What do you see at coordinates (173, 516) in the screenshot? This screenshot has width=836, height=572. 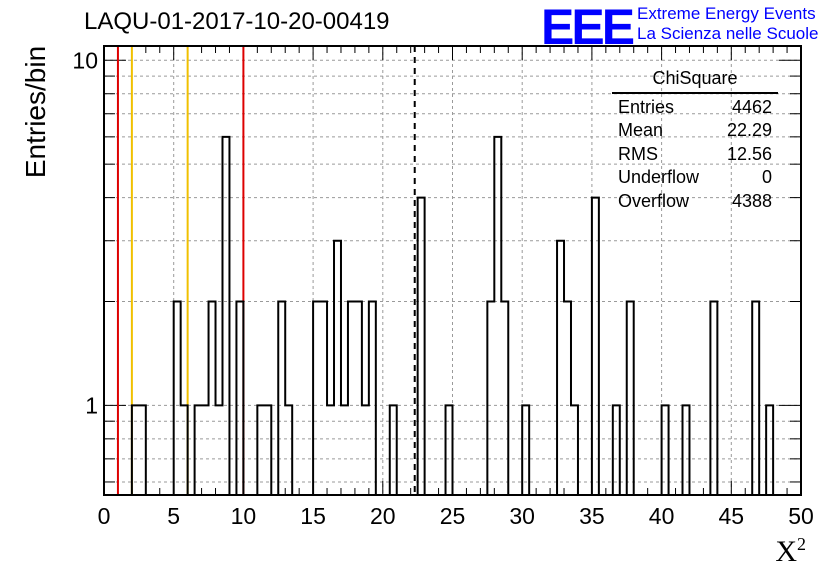 I see `x-tick-label: 5` at bounding box center [173, 516].